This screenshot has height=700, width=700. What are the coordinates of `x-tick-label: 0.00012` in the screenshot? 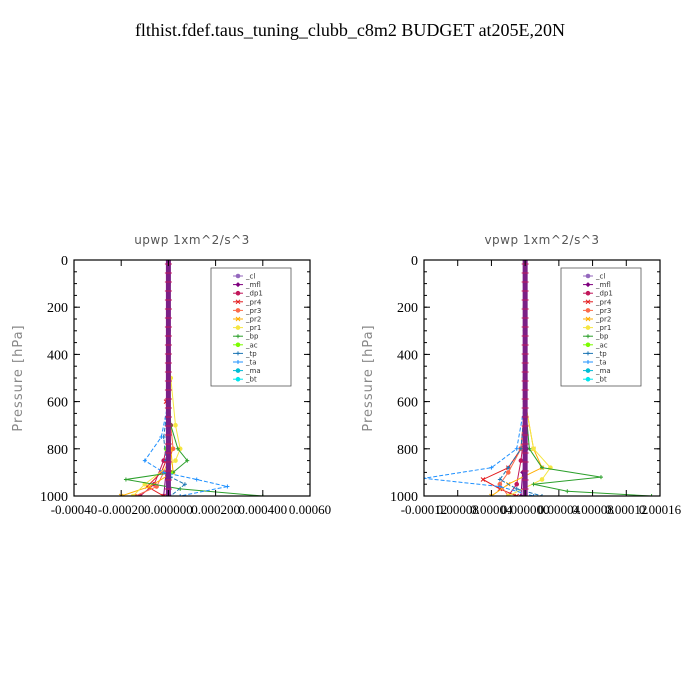 It's located at (626, 509).